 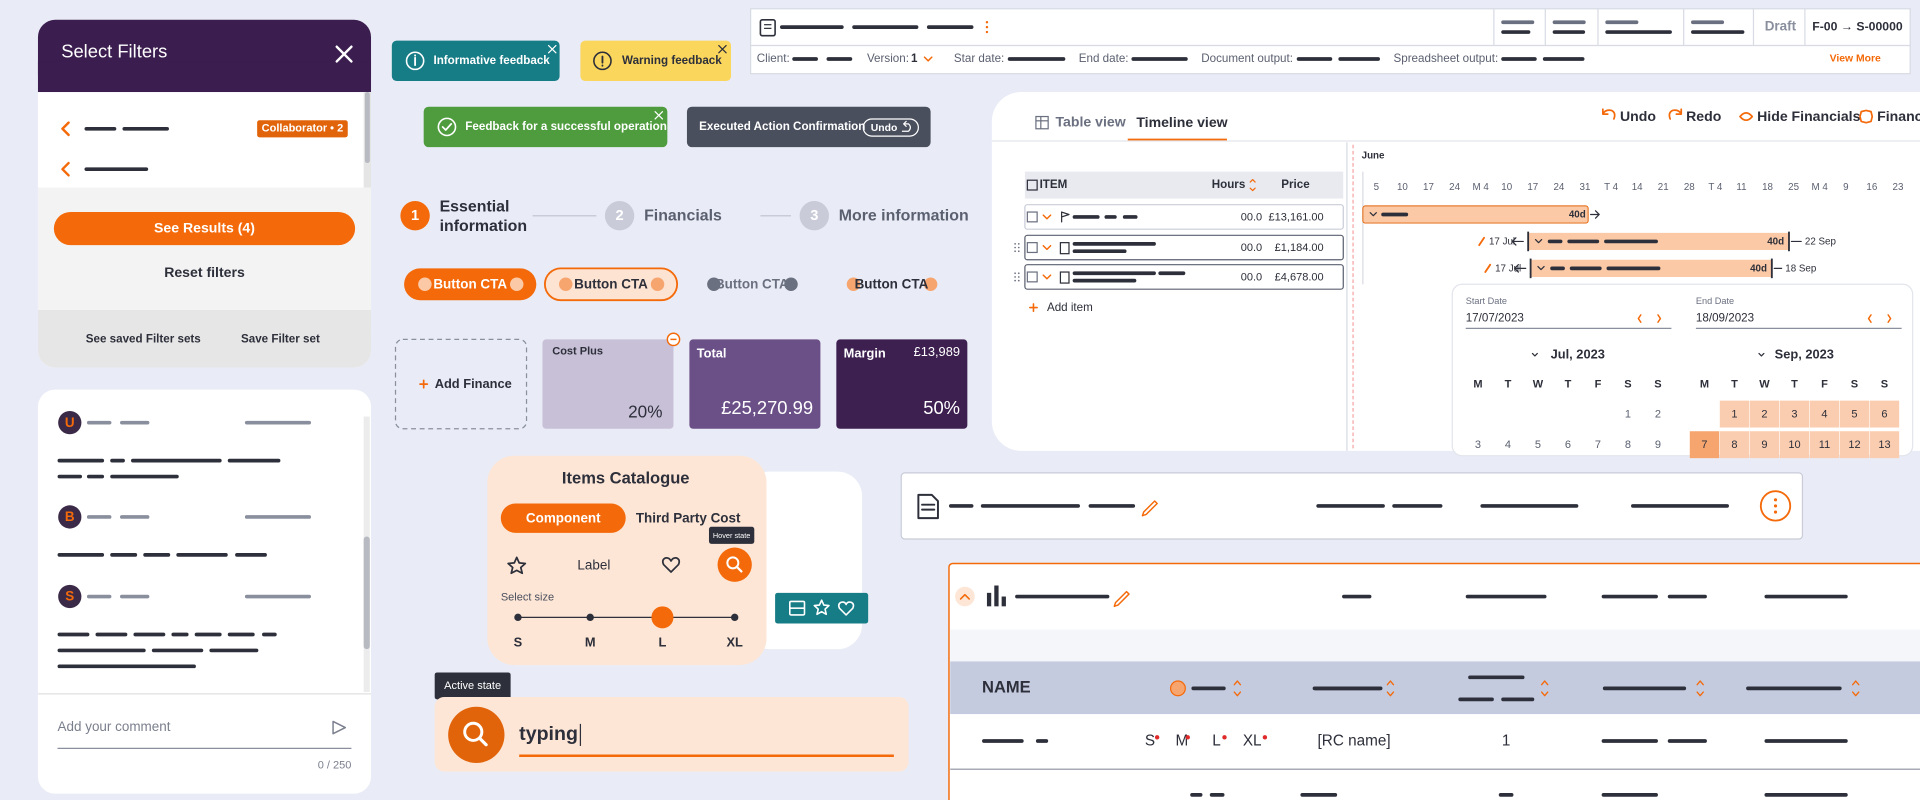 I want to click on toolbar-action: Redo, so click(x=1704, y=116).